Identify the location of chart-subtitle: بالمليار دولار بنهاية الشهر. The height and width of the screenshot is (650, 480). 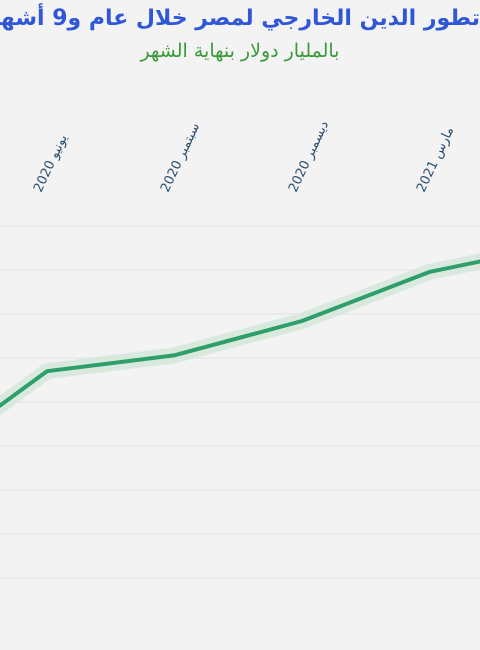
(240, 51).